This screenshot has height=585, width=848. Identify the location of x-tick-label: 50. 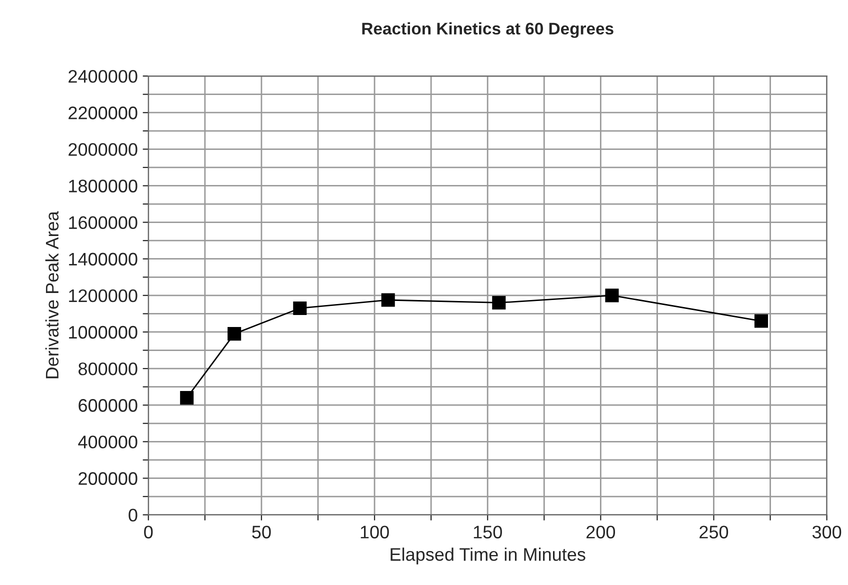
(261, 532).